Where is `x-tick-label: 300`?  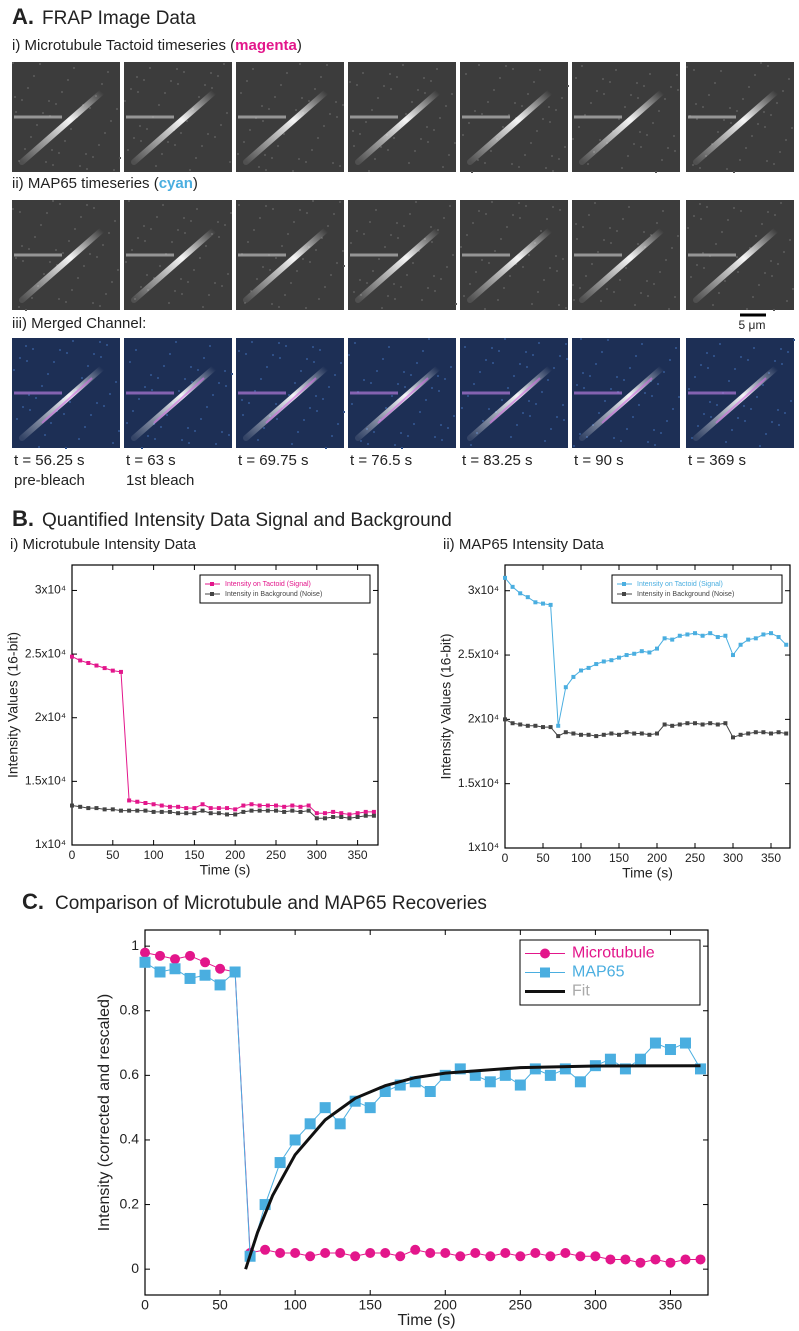 x-tick-label: 300 is located at coordinates (733, 858).